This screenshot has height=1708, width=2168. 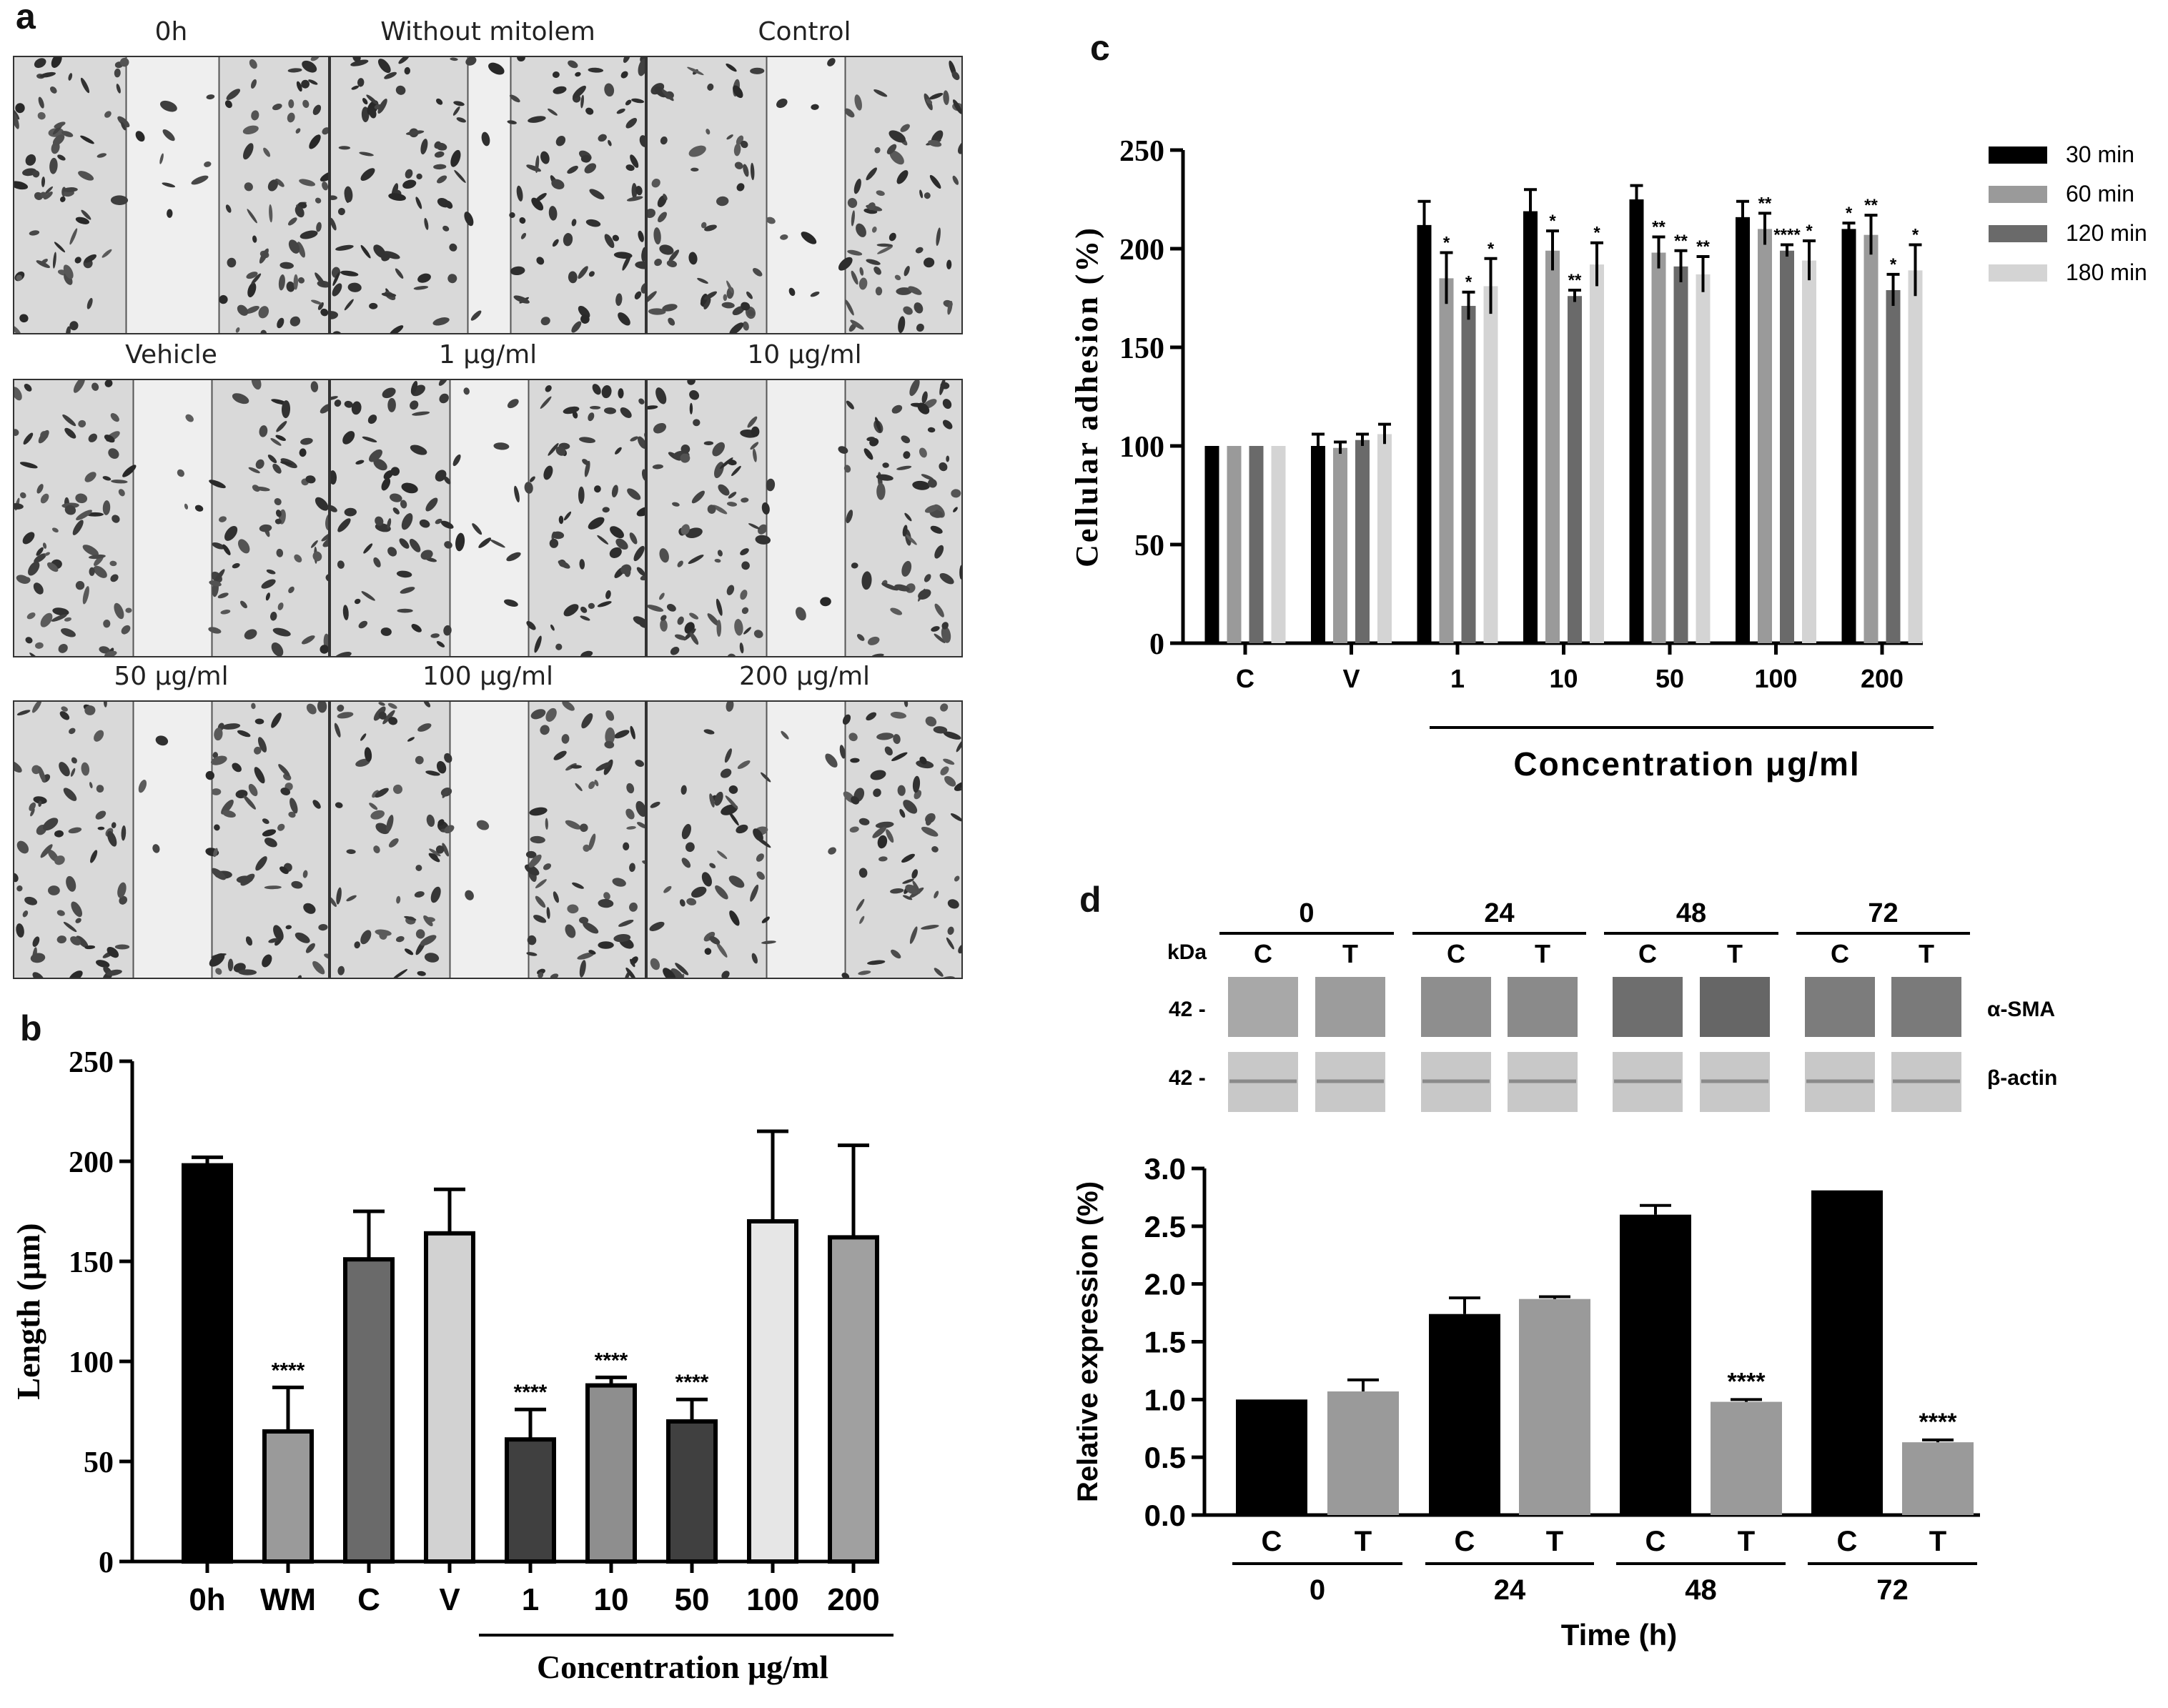 I want to click on bar-C-30min, so click(x=1211, y=544).